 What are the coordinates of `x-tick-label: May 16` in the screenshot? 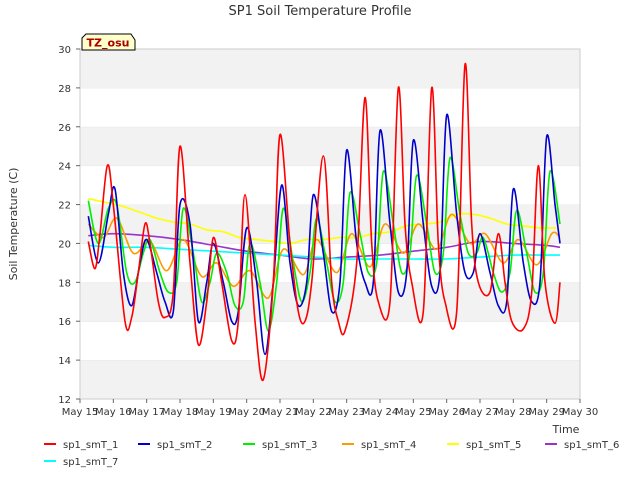 It's located at (113, 412).